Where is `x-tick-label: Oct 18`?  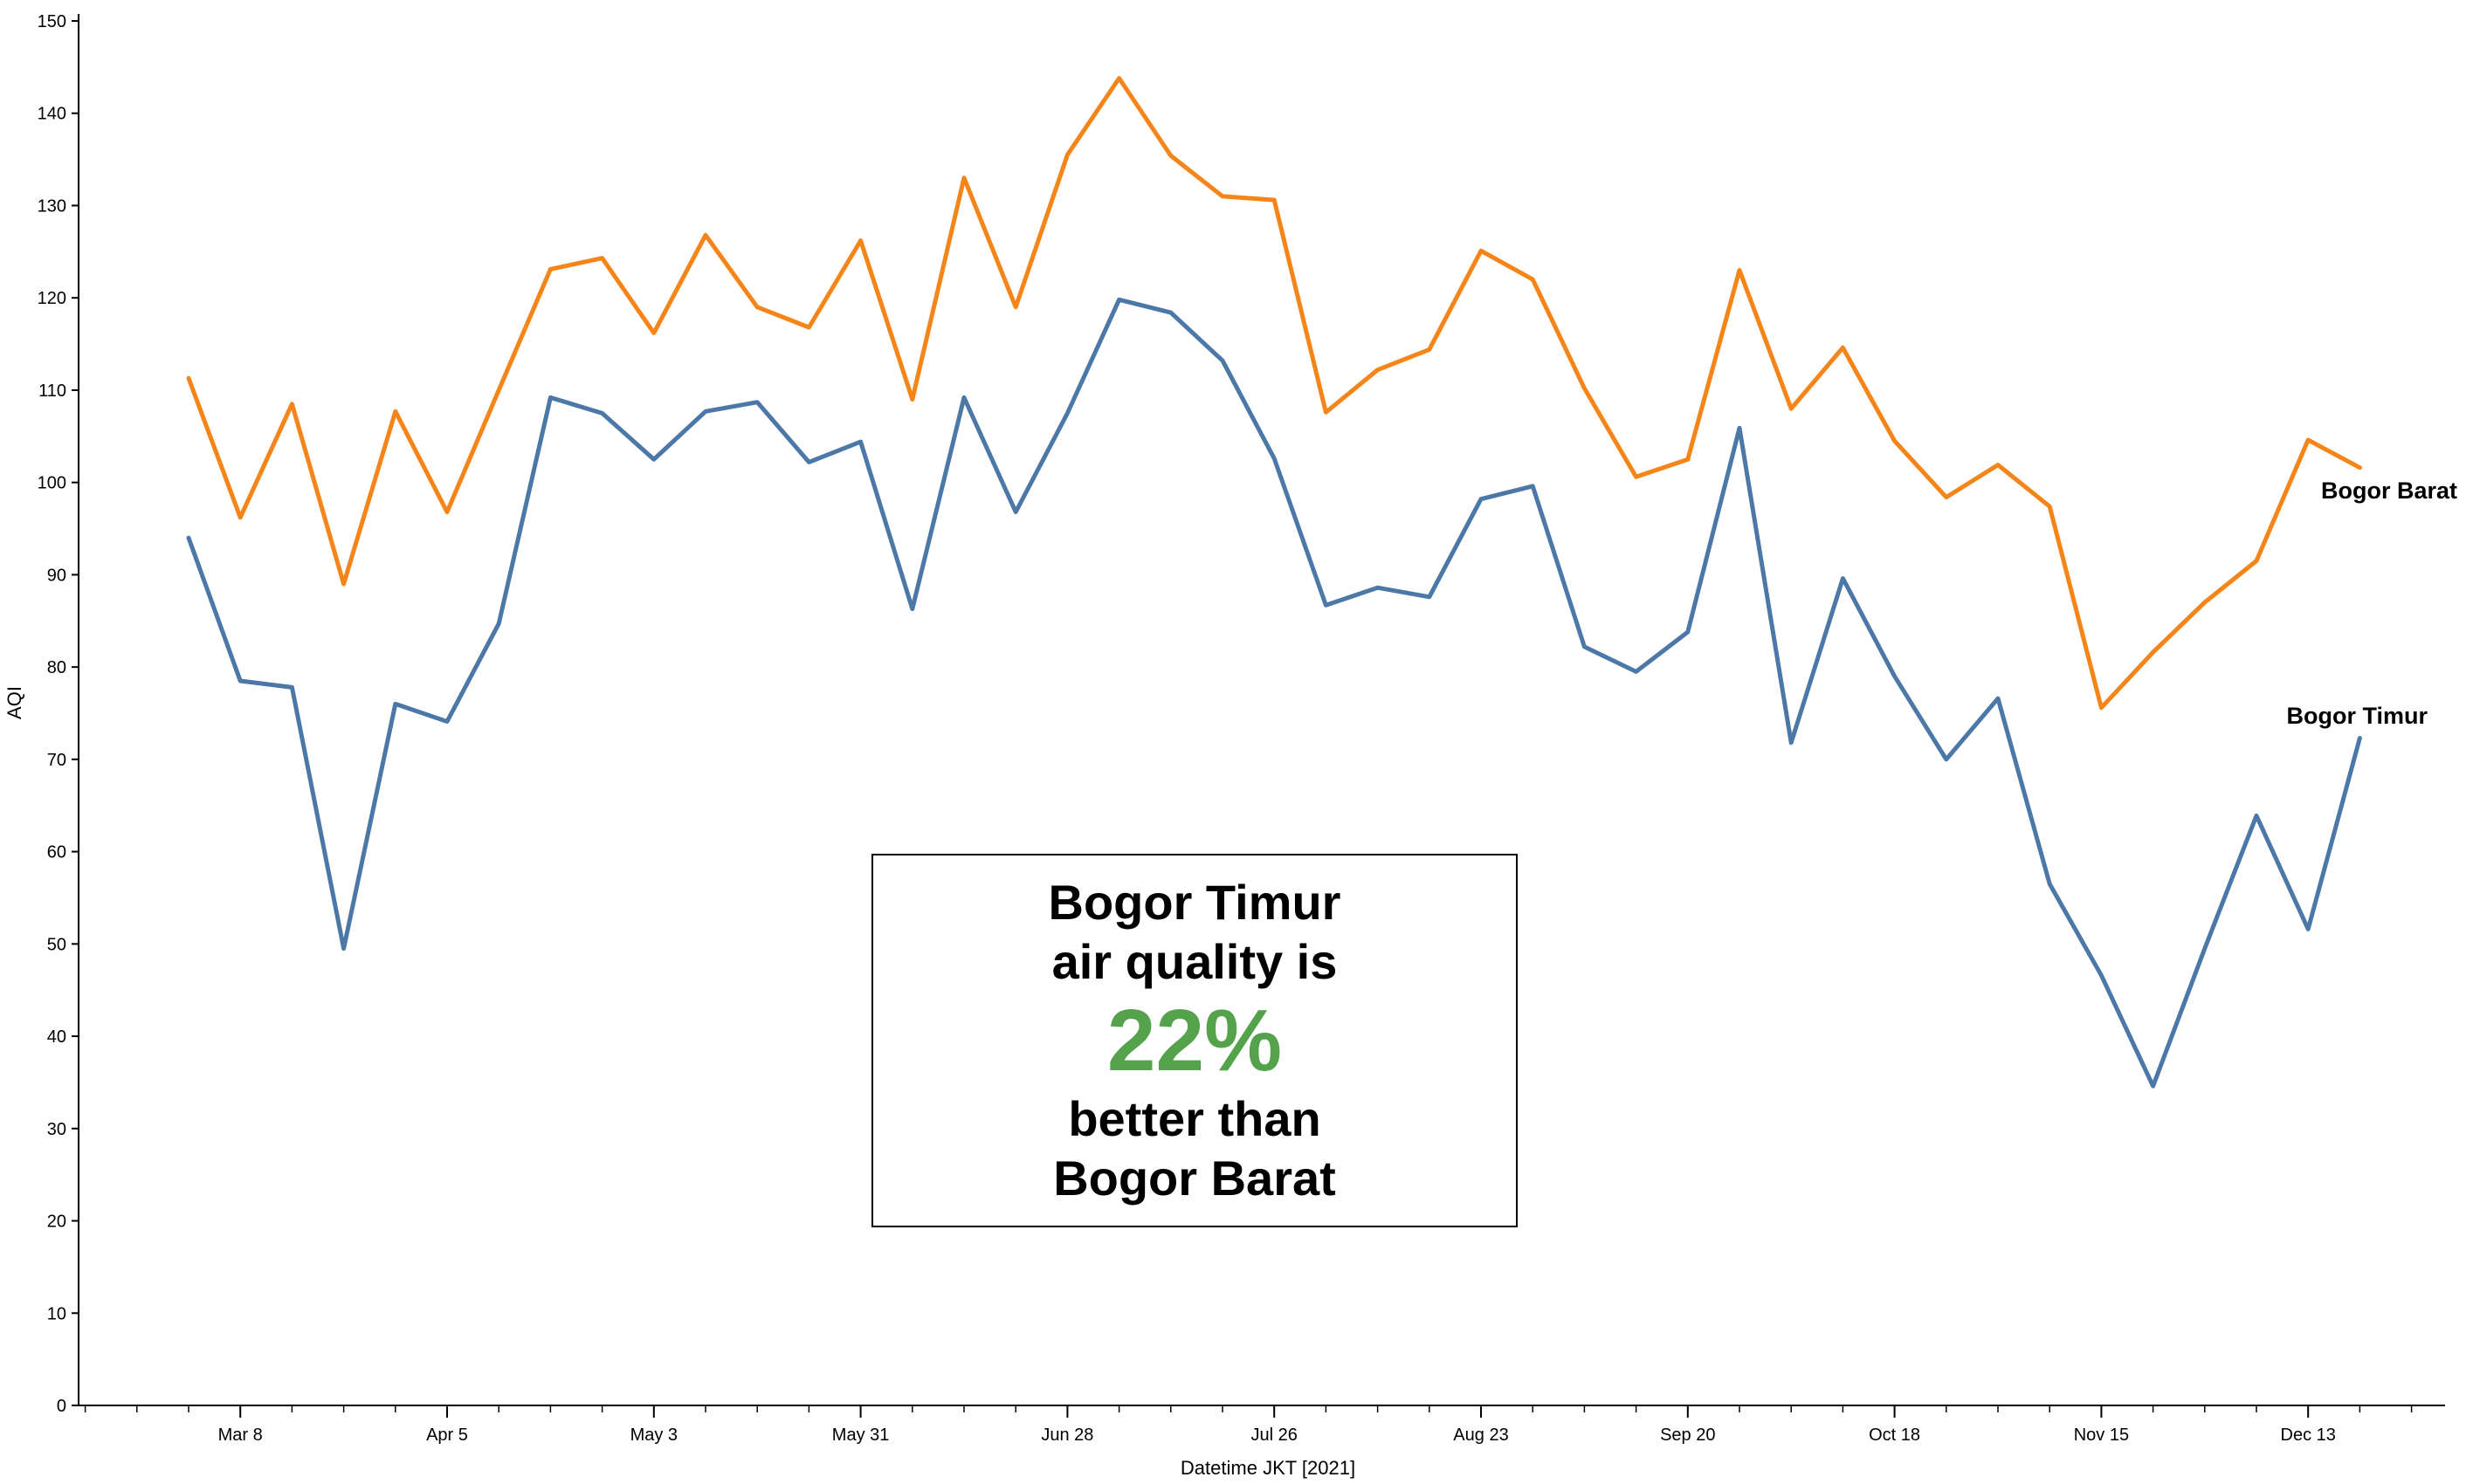
x-tick-label: Oct 18 is located at coordinates (1894, 1435).